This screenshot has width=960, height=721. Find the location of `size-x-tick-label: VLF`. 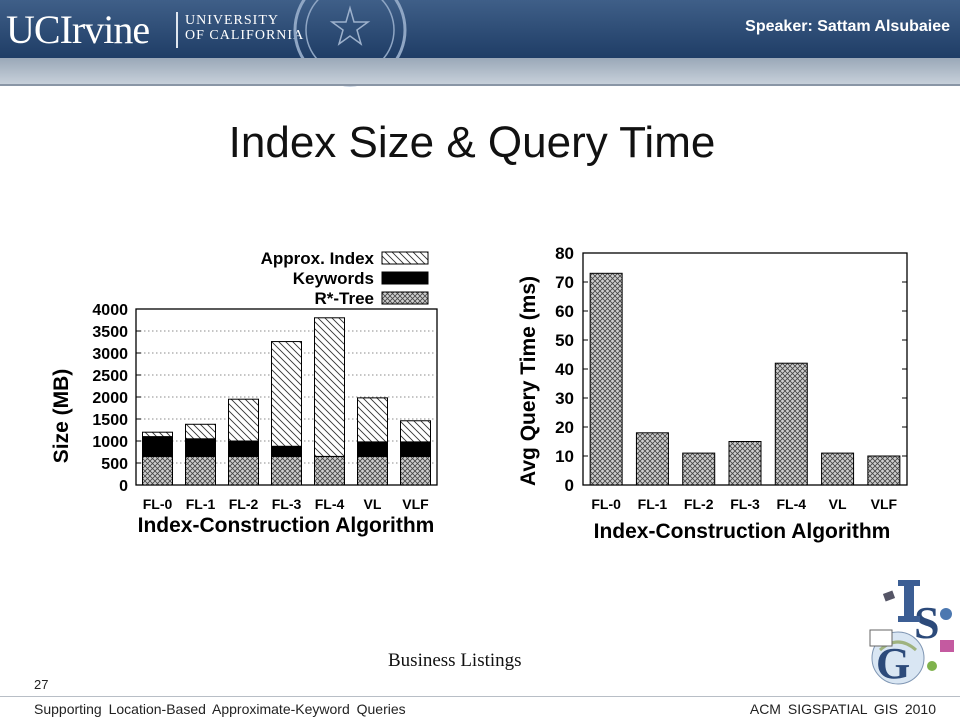

size-x-tick-label: VLF is located at coordinates (415, 504).